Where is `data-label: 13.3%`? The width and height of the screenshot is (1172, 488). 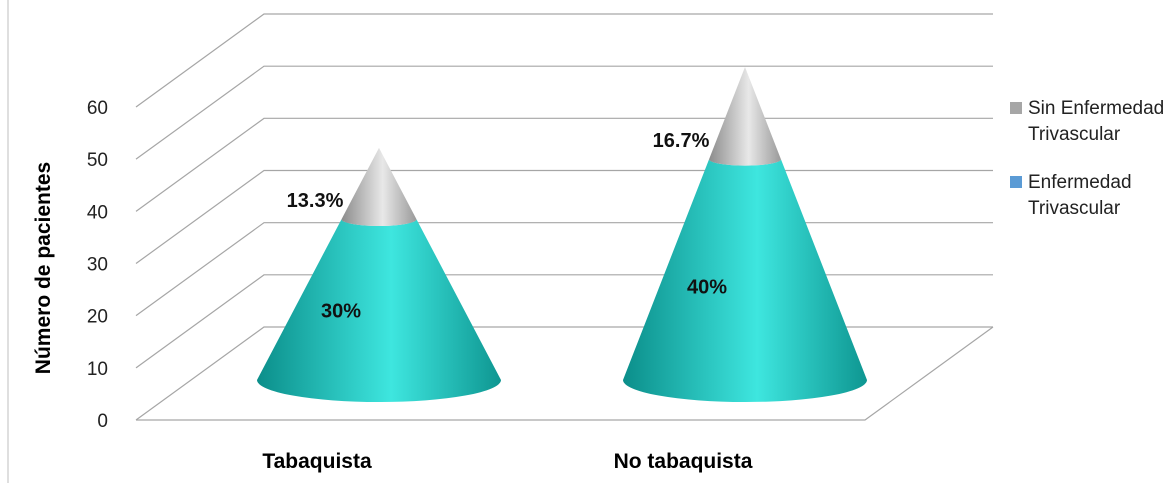 data-label: 13.3% is located at coordinates (315, 201).